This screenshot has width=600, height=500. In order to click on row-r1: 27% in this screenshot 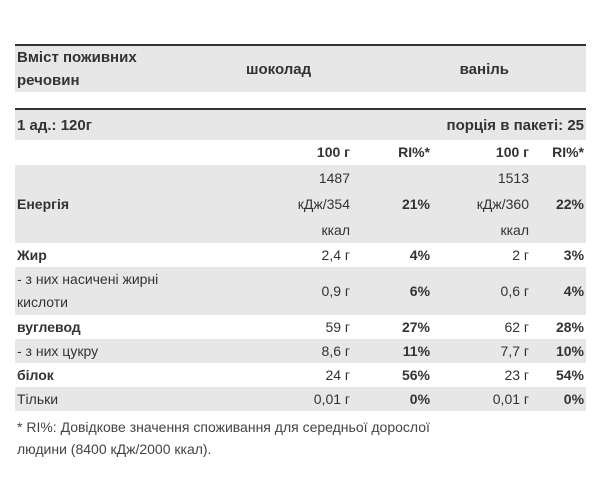, I will do `click(416, 326)`.